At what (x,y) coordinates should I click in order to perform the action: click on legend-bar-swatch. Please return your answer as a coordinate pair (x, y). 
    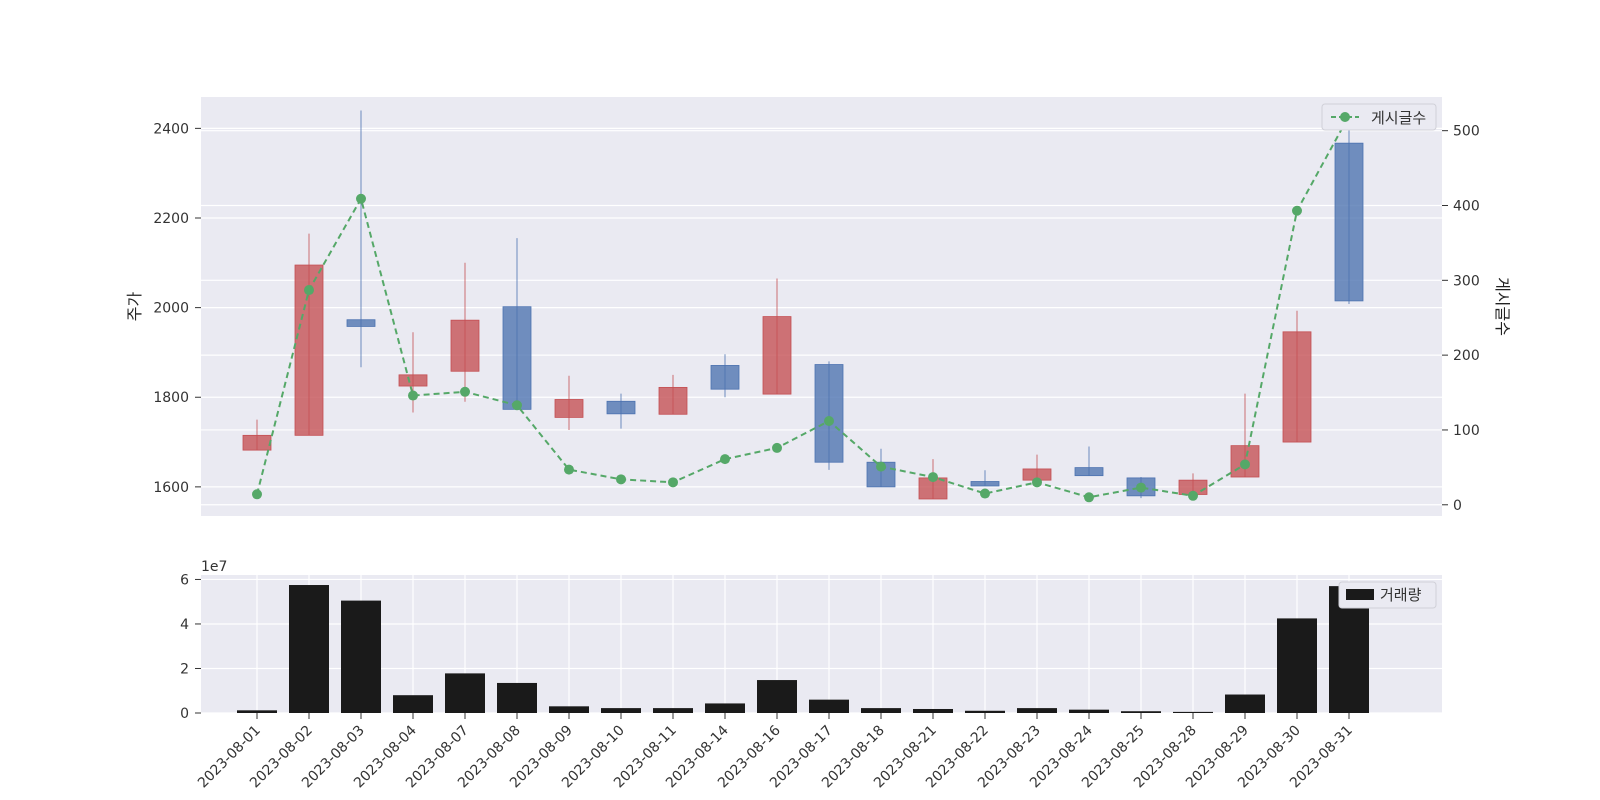
    Looking at the image, I should click on (1360, 594).